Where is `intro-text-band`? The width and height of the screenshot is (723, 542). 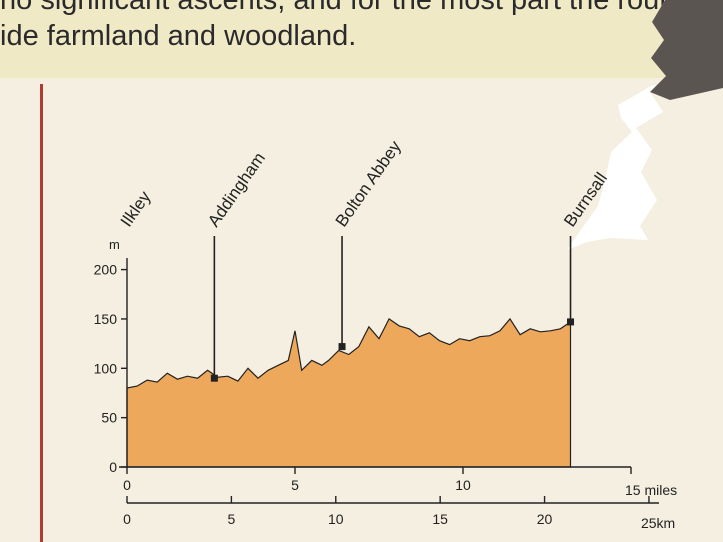
intro-text-band is located at coordinates (361, 39).